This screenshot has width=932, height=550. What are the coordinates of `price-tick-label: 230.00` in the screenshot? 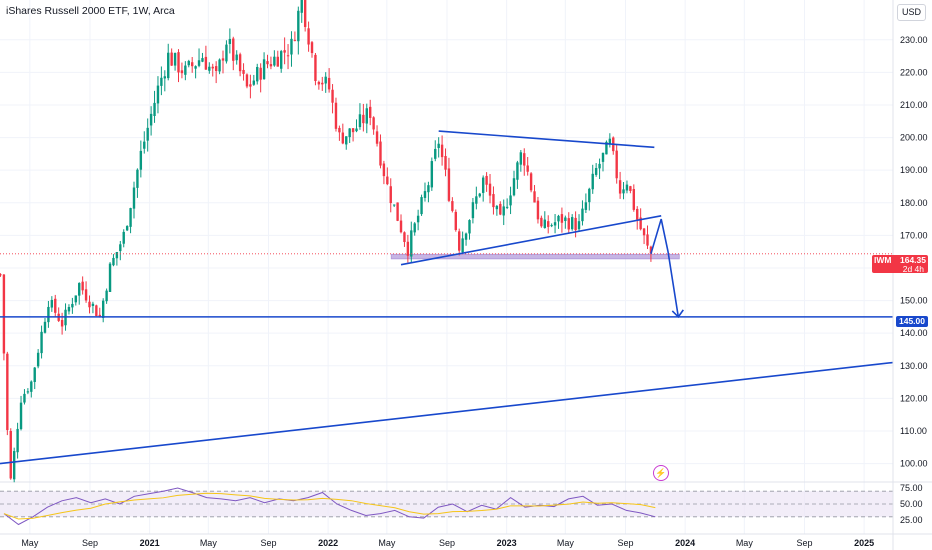 It's located at (914, 40).